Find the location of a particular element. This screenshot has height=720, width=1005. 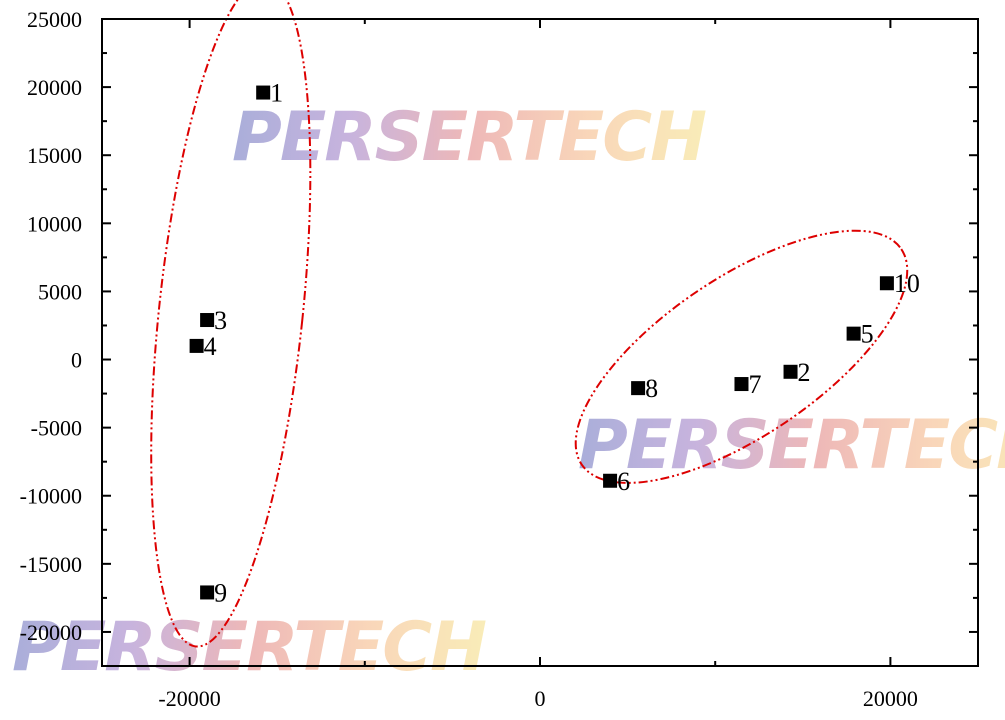

data-point-label: 7 is located at coordinates (754, 384).